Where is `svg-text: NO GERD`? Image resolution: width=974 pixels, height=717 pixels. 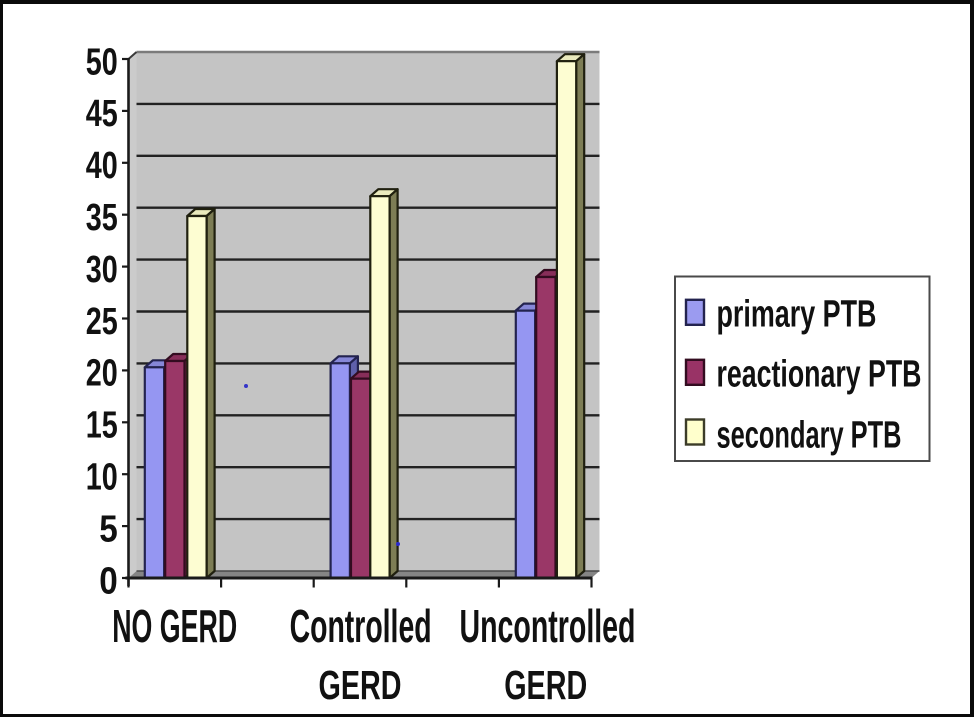
svg-text: NO GERD is located at coordinates (174, 626).